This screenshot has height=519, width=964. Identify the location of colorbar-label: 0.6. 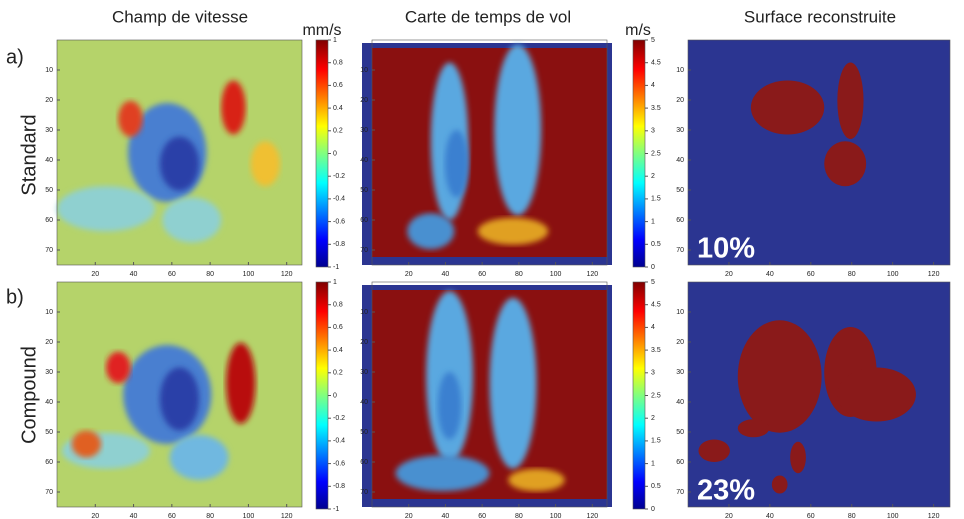
(338, 327).